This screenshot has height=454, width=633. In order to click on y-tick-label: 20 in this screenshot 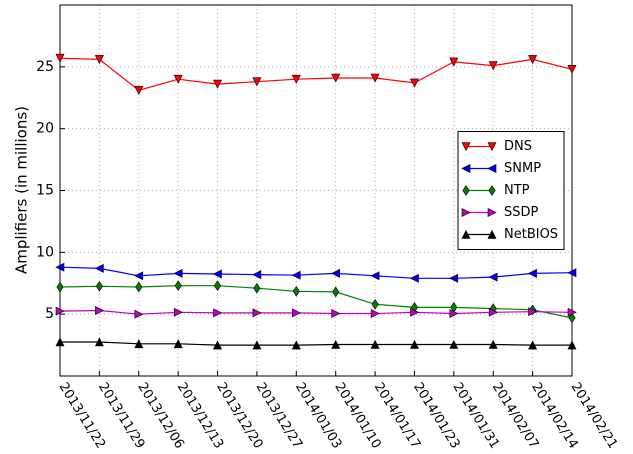, I will do `click(45, 129)`.